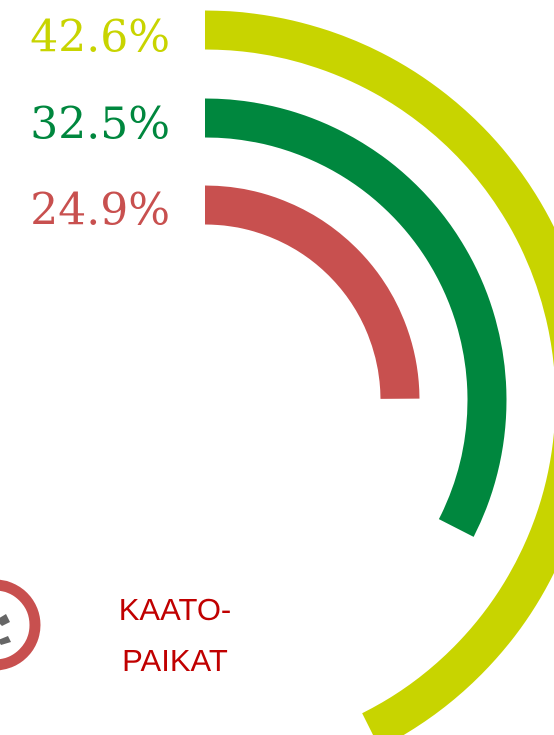 The image size is (554, 735). I want to click on arc-bar, so click(312, 292).